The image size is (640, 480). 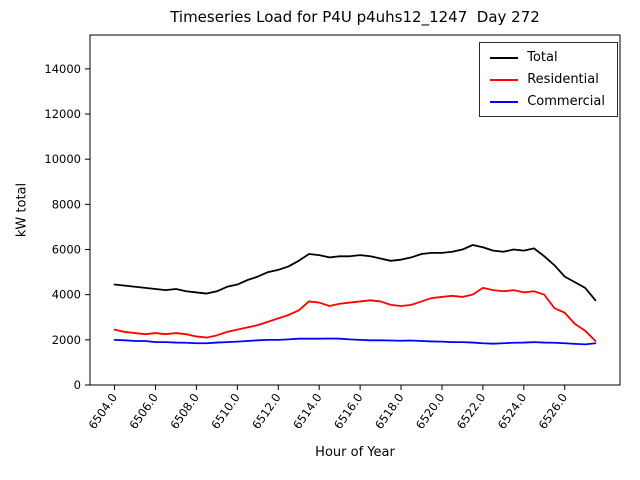 I want to click on legend-entry-residential: Residential, so click(x=547, y=79).